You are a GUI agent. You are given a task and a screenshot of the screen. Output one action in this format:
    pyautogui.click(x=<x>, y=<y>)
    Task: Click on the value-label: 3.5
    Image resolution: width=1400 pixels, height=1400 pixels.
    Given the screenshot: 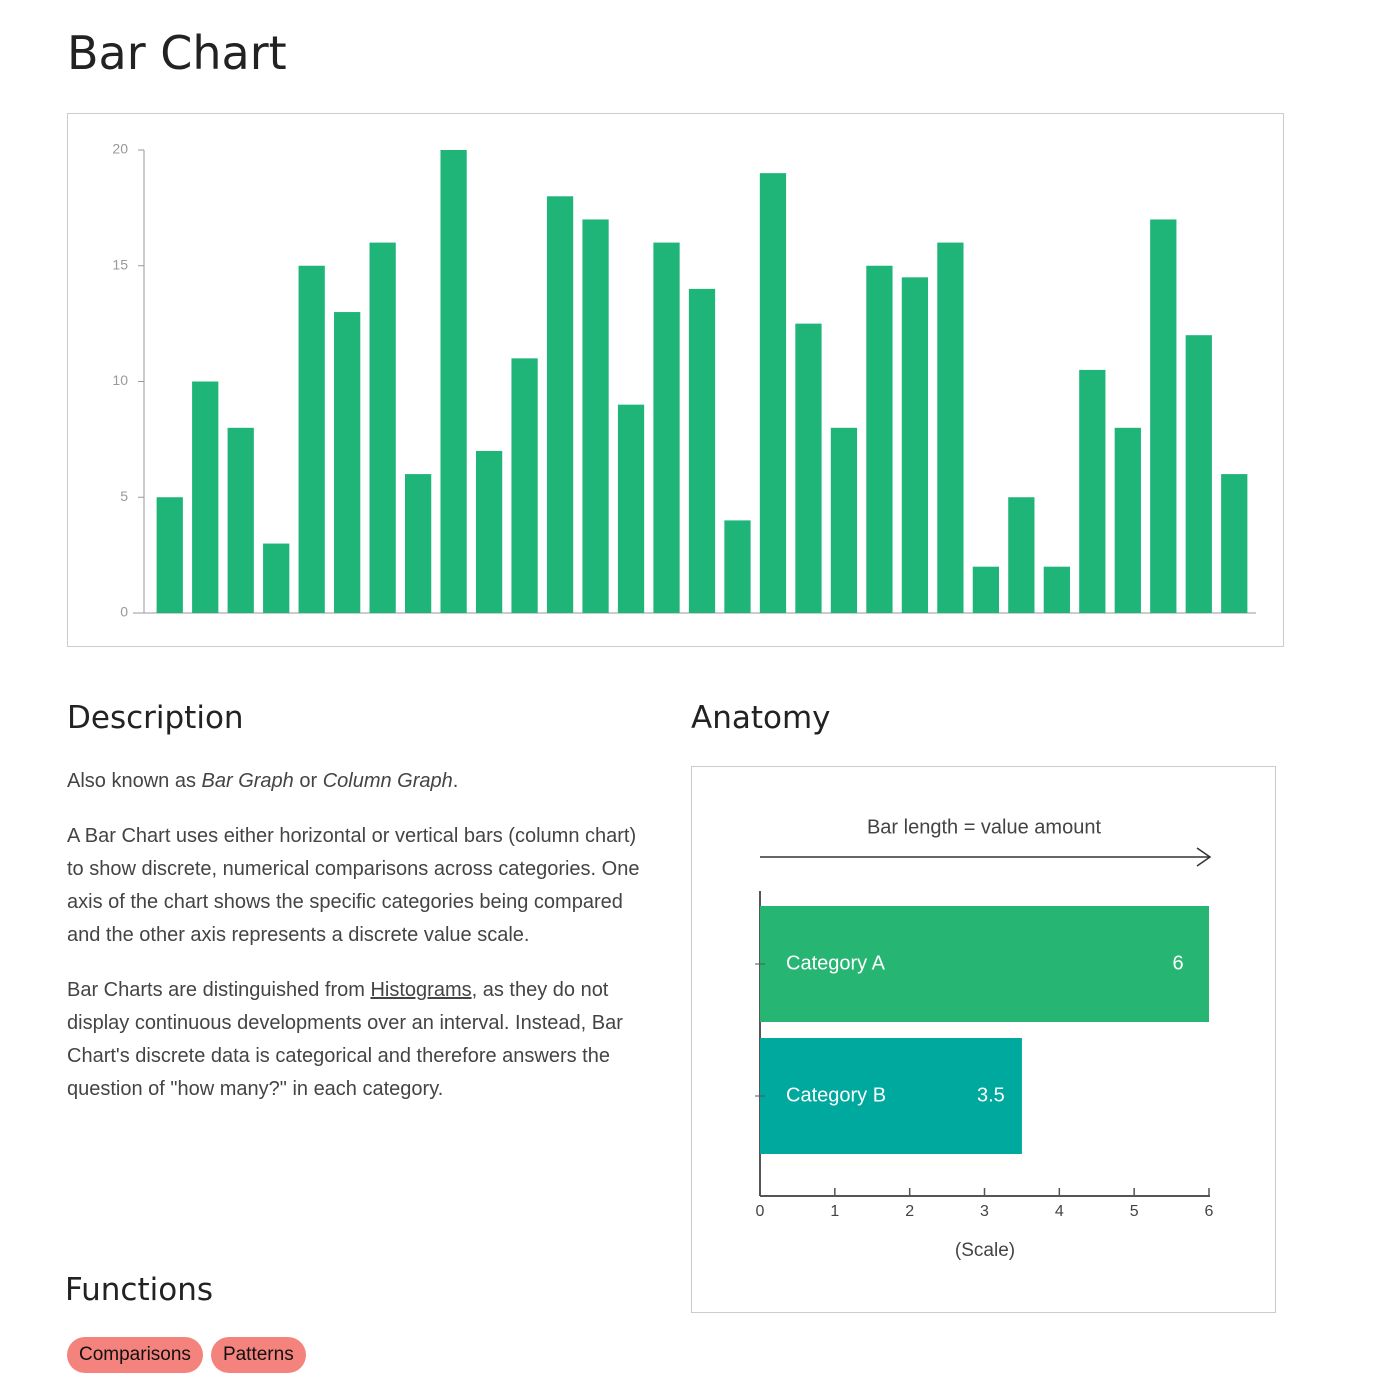 What is the action you would take?
    pyautogui.click(x=991, y=1095)
    